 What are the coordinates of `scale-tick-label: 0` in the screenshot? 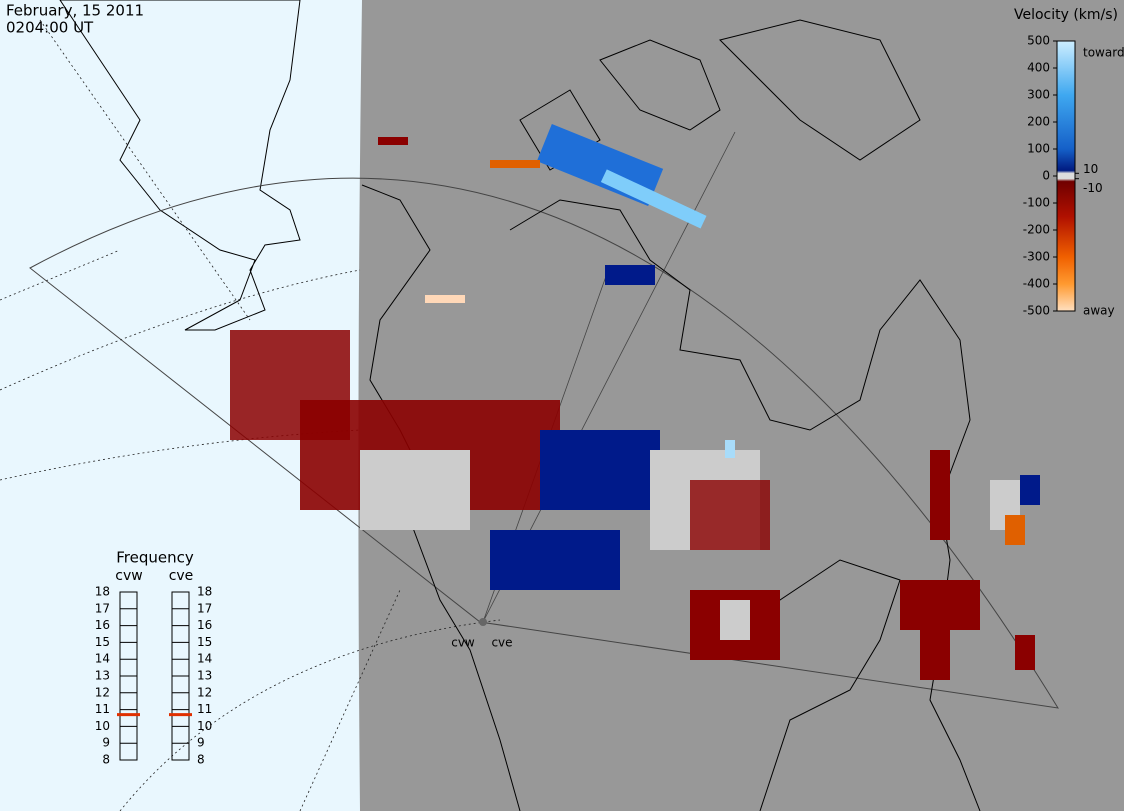 It's located at (1046, 176).